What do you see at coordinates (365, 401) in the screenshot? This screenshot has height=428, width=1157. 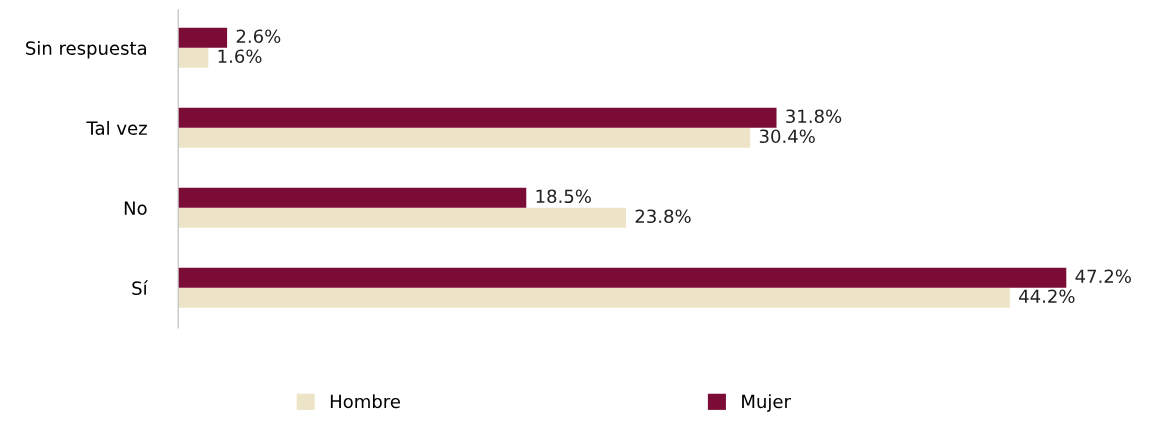 I see `legend-label: Hombre` at bounding box center [365, 401].